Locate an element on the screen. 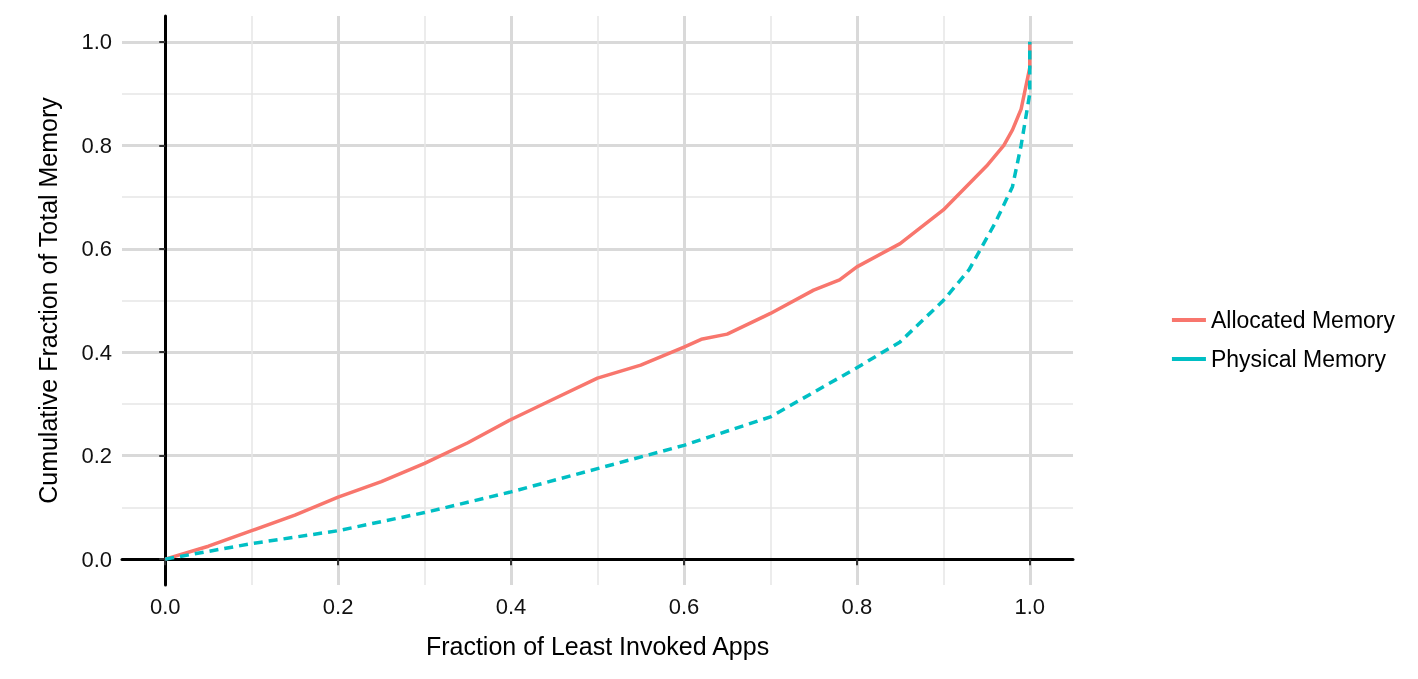  x-tick-label: 1.0 is located at coordinates (1030, 606).